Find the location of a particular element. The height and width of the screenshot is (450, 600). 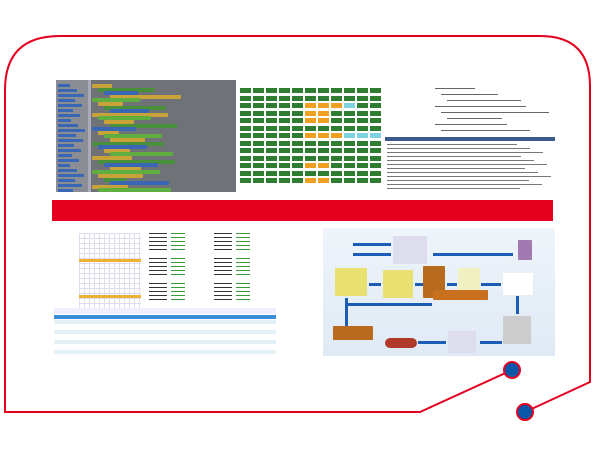

barcode-box is located at coordinates (518, 284).